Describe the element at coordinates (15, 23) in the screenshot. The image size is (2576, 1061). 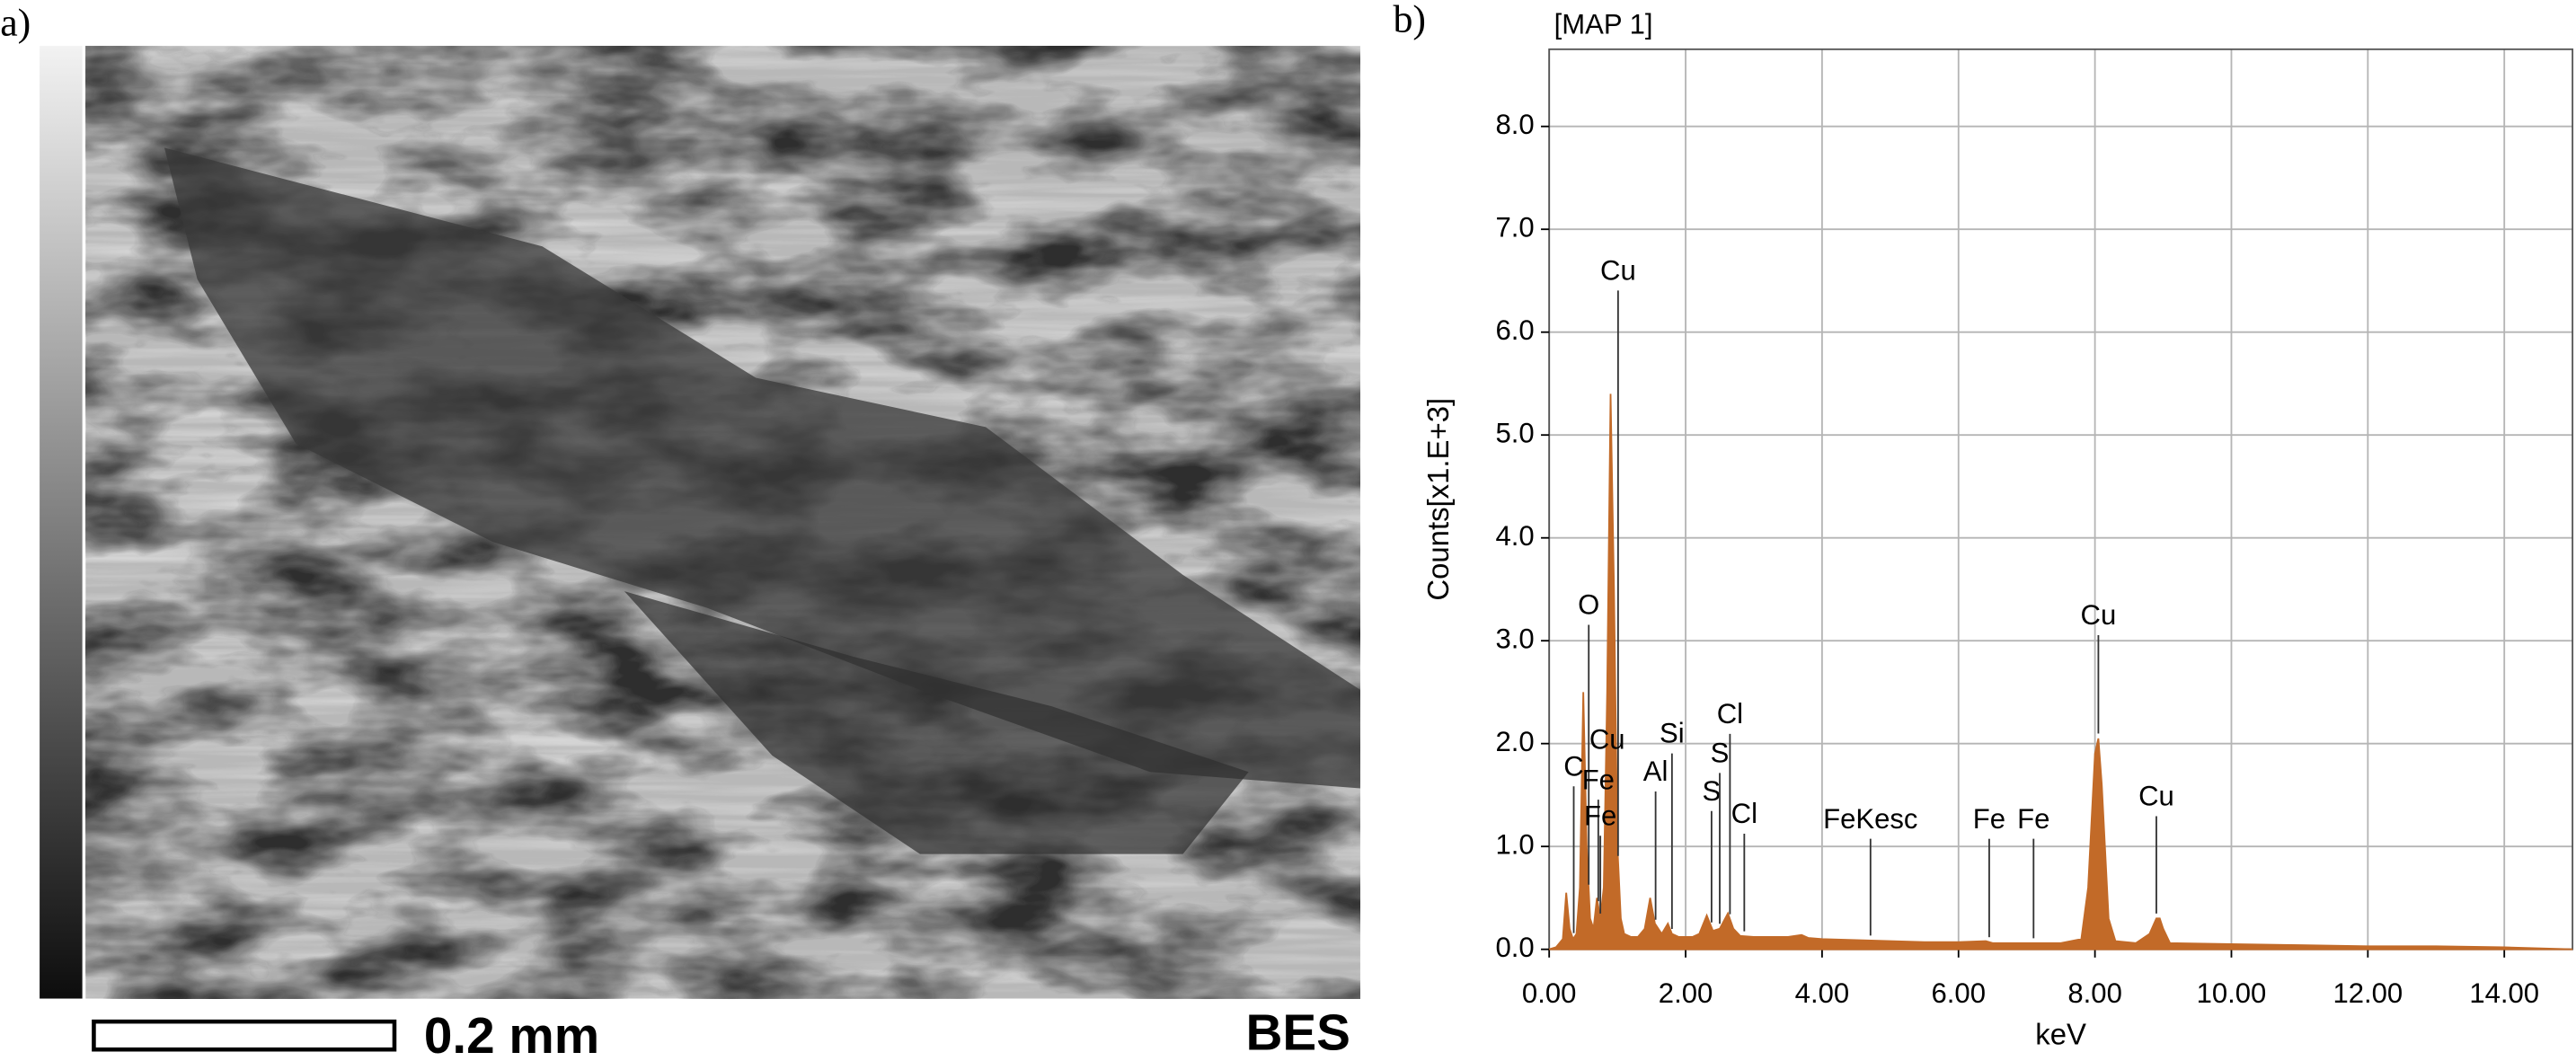
I see `panel-label: a)` at that location.